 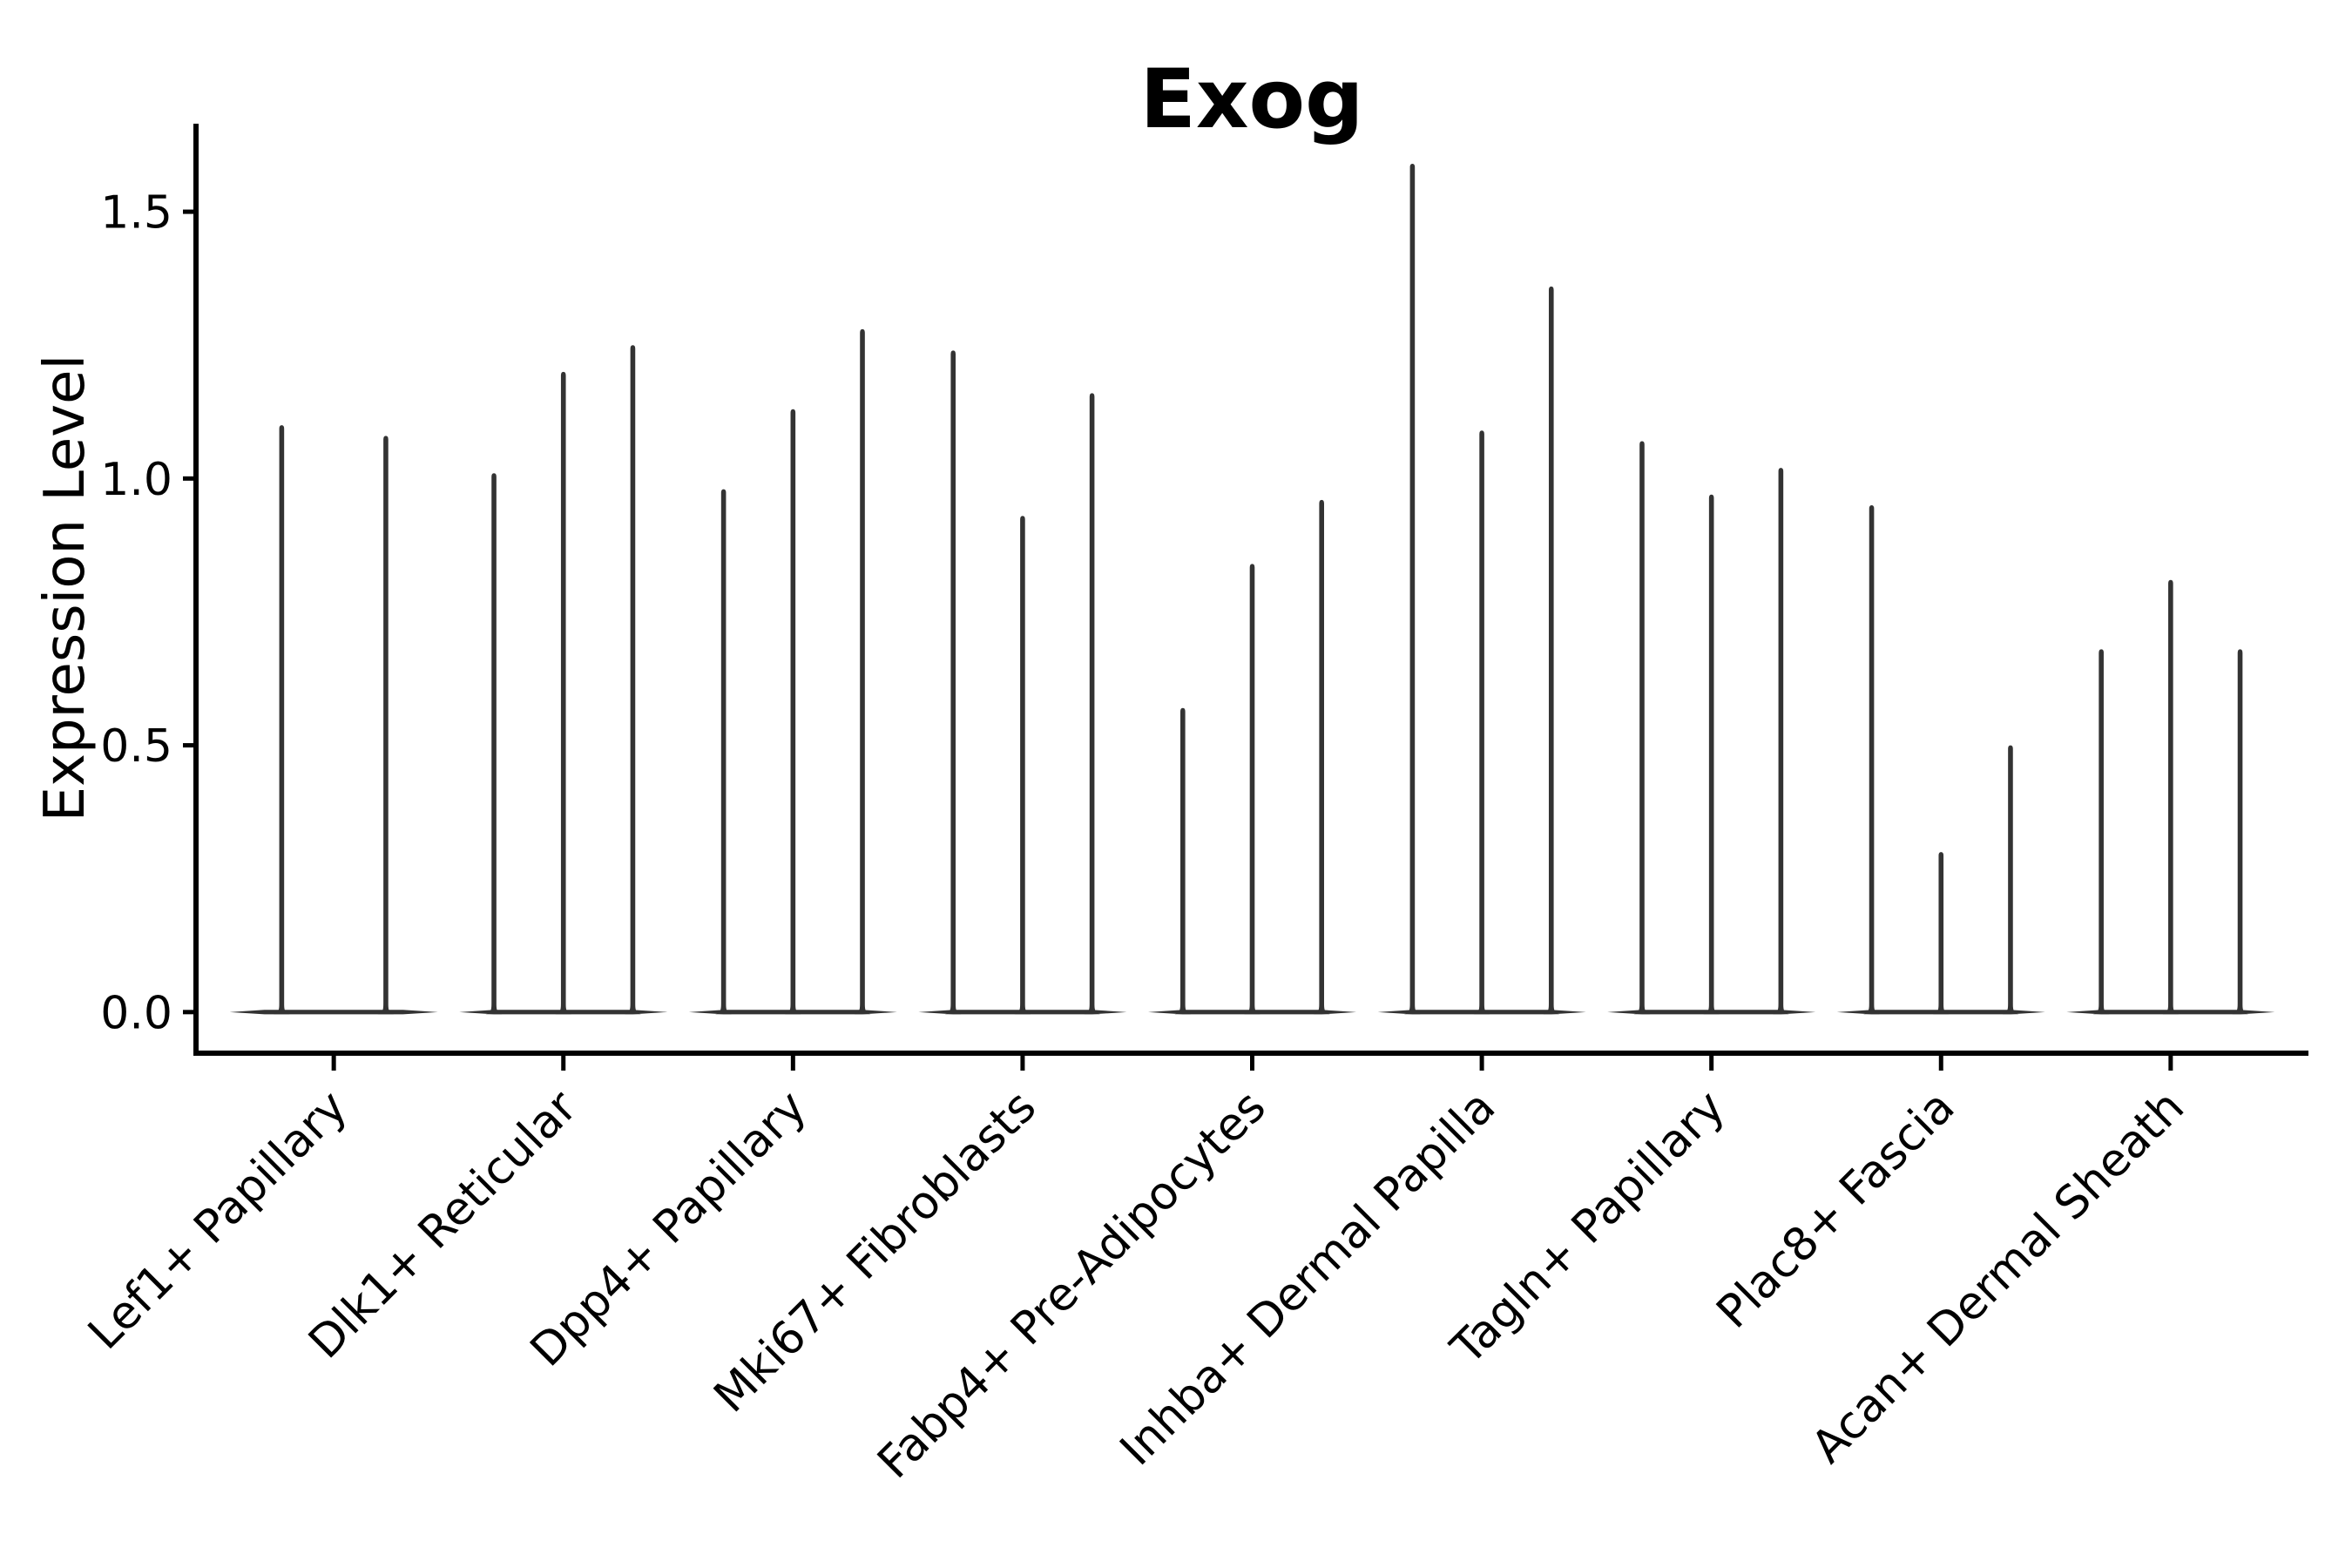 What do you see at coordinates (1252, 99) in the screenshot?
I see `chart-title: Exog` at bounding box center [1252, 99].